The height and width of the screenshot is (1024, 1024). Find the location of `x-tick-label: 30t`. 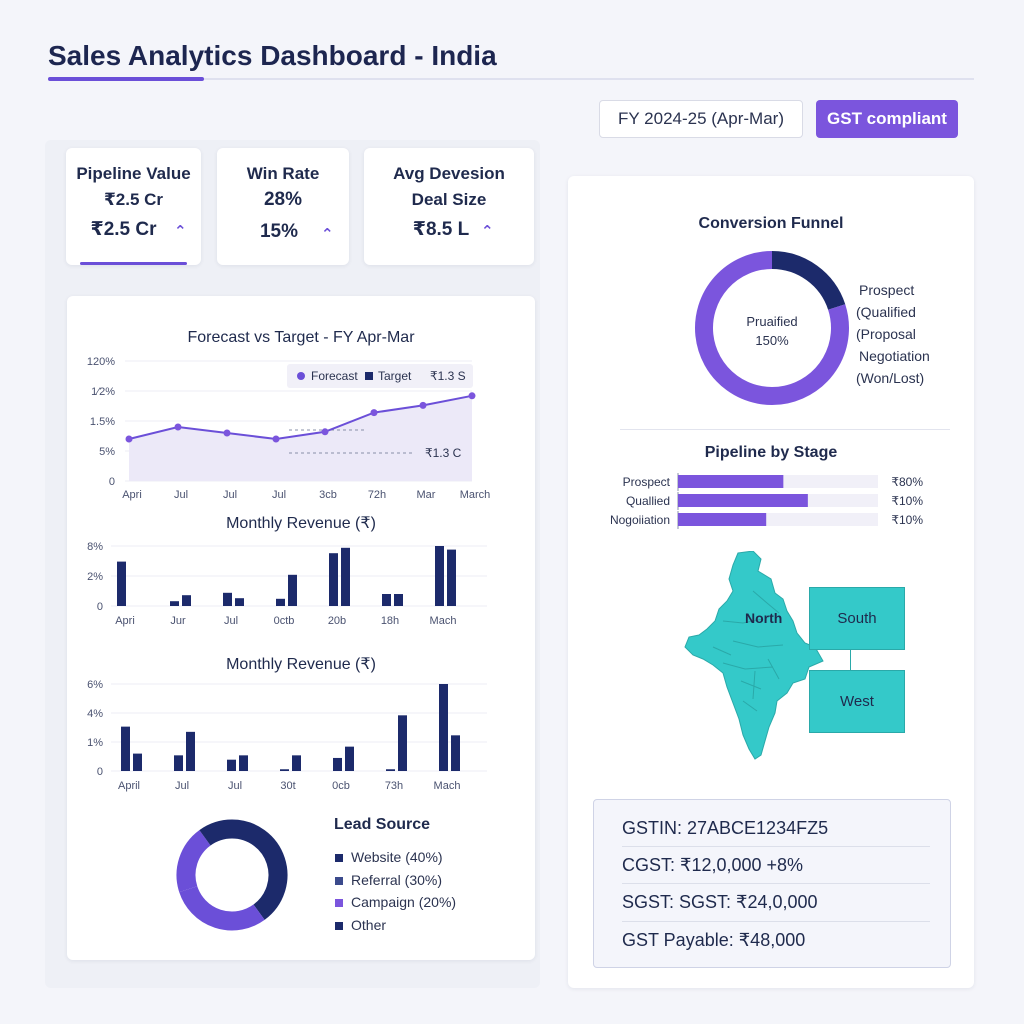

x-tick-label: 30t is located at coordinates (287, 786).